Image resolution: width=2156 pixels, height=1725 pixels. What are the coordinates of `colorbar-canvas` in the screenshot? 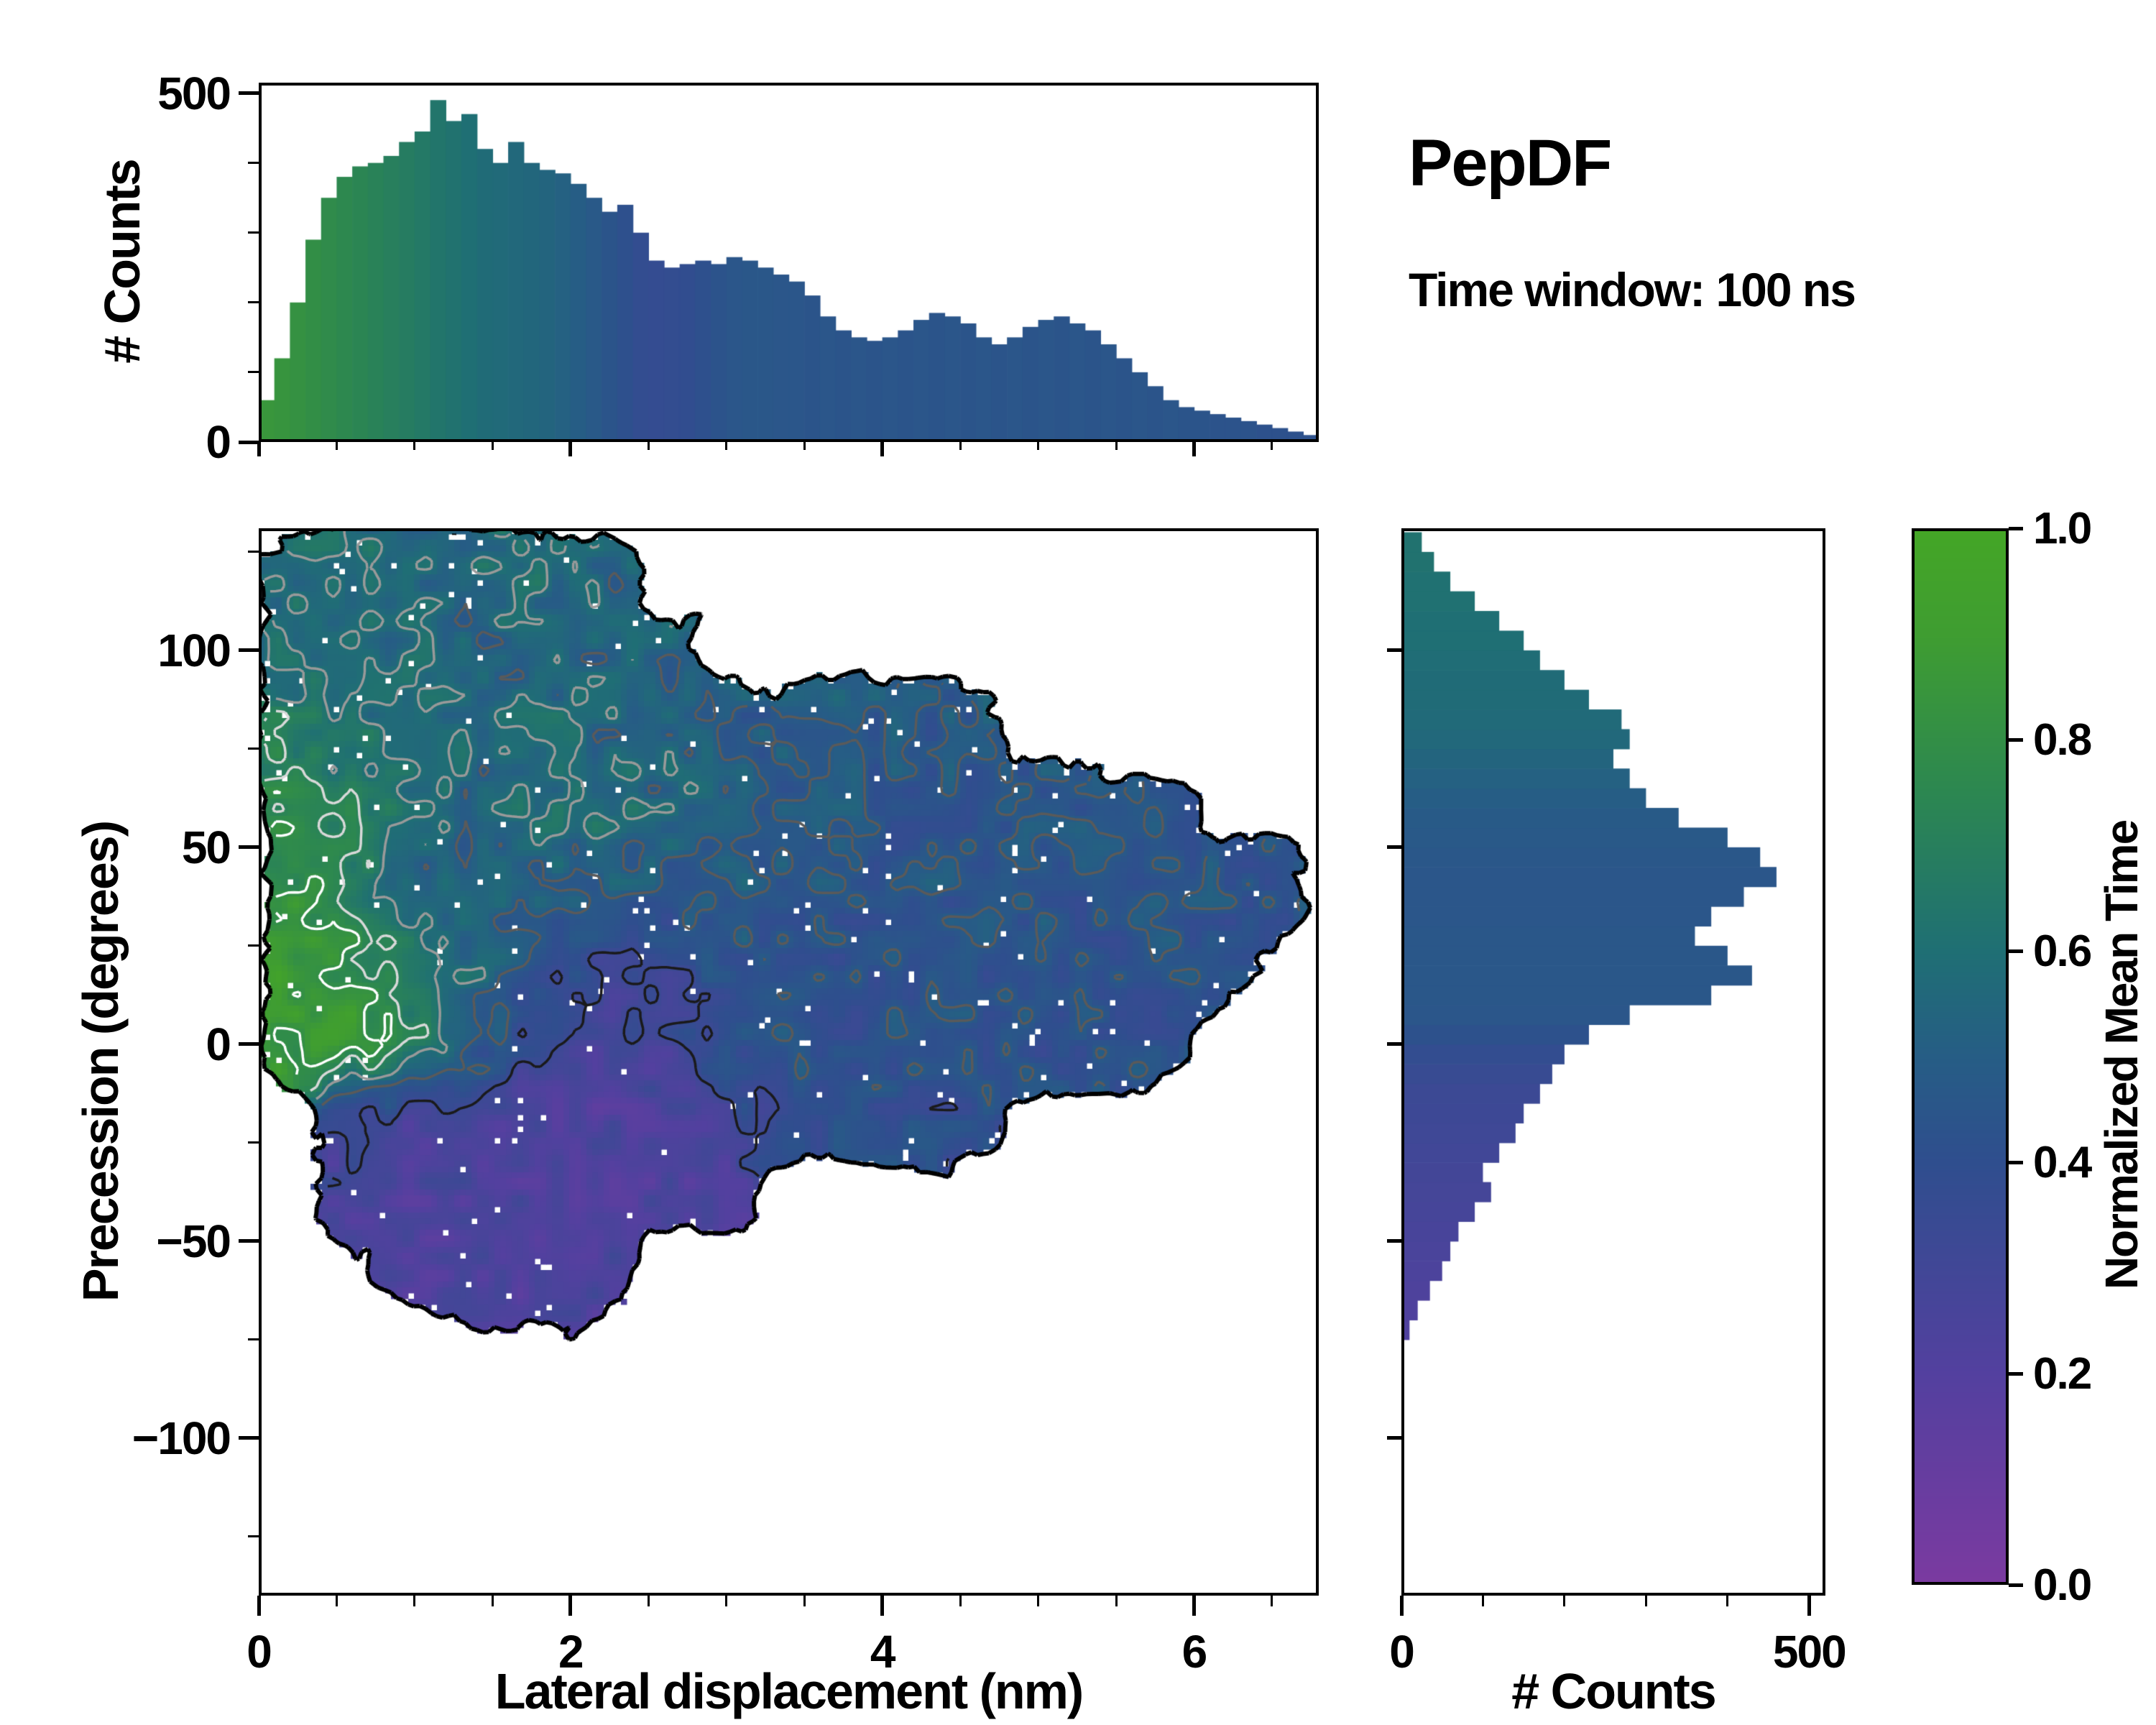 It's located at (1960, 1056).